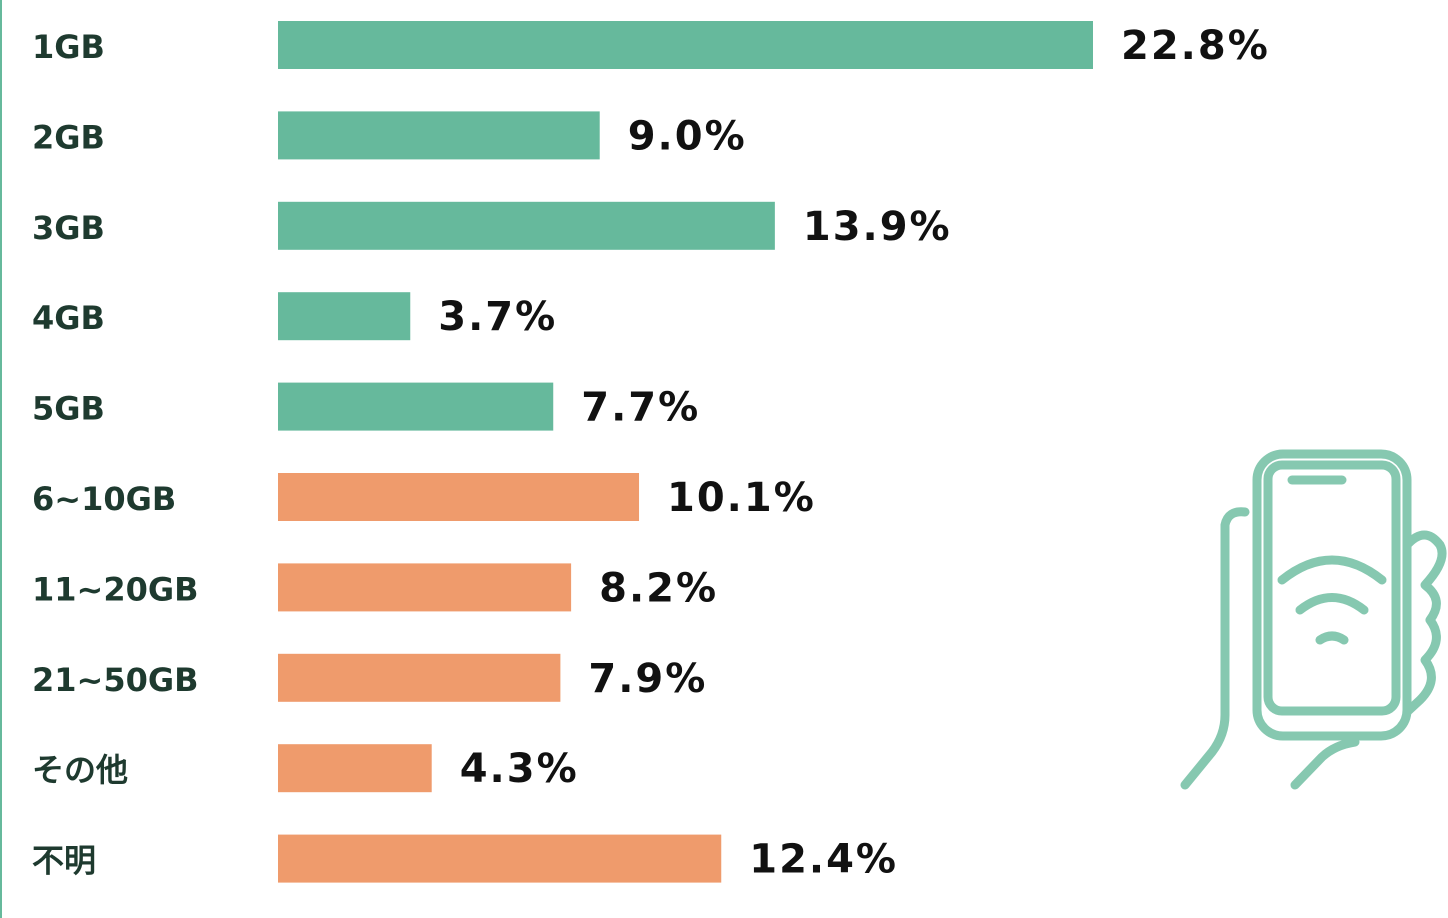 This screenshot has width=1448, height=918. What do you see at coordinates (658, 588) in the screenshot?
I see `value-label: 8.2%` at bounding box center [658, 588].